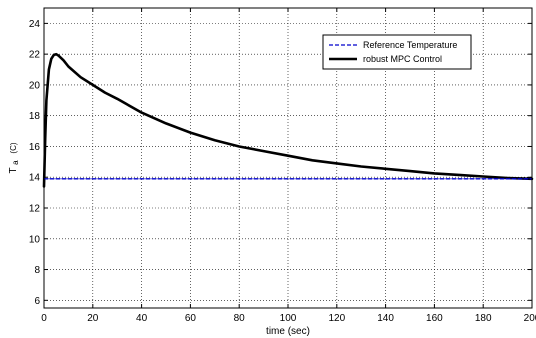 This screenshot has width=536, height=338. I want to click on legend: Reference Temperature robust MPC Control, so click(397, 52).